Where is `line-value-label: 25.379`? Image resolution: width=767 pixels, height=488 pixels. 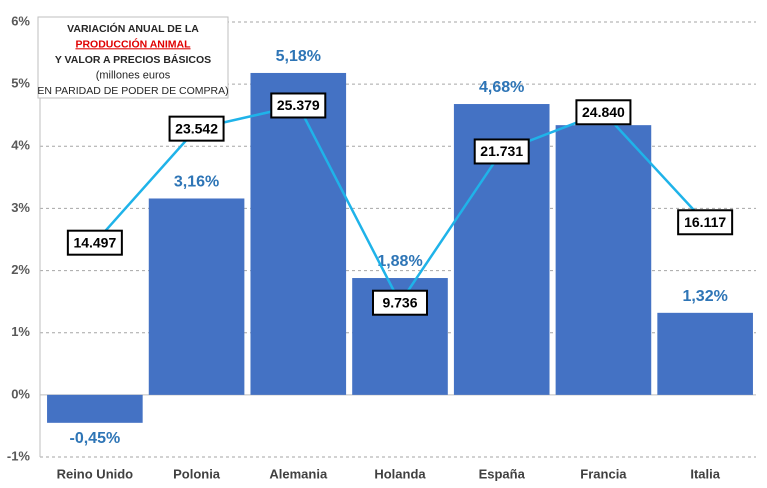
line-value-label: 25.379 is located at coordinates (298, 105).